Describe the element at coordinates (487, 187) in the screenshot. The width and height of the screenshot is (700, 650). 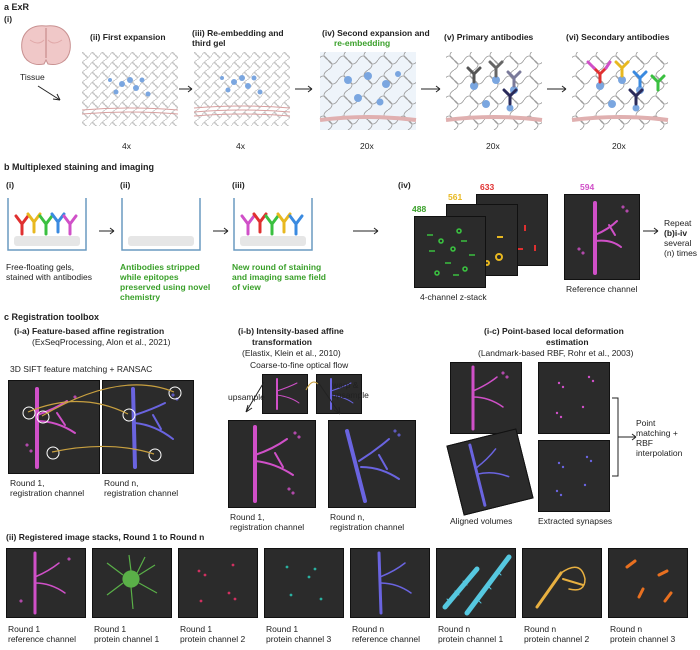
I see `ch-633-label: 633` at that location.